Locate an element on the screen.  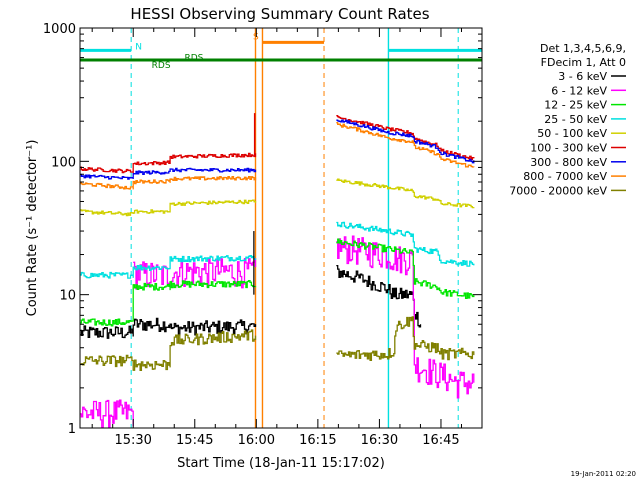
y-tick-label-1: 10 is located at coordinates (67, 296).